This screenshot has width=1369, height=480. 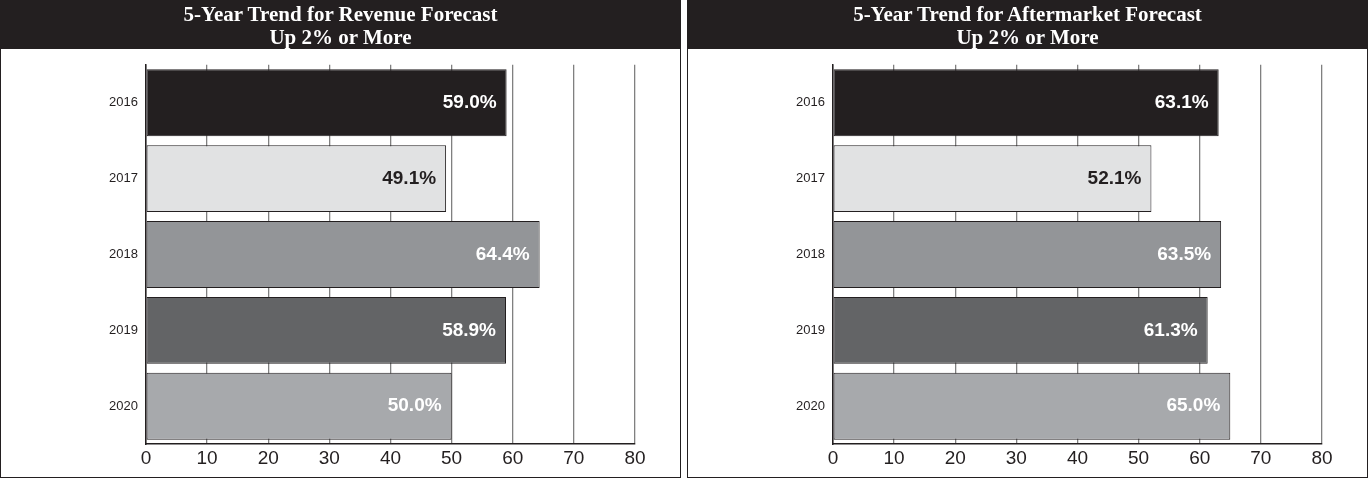 I want to click on data-label: 63.5%, so click(x=1184, y=253).